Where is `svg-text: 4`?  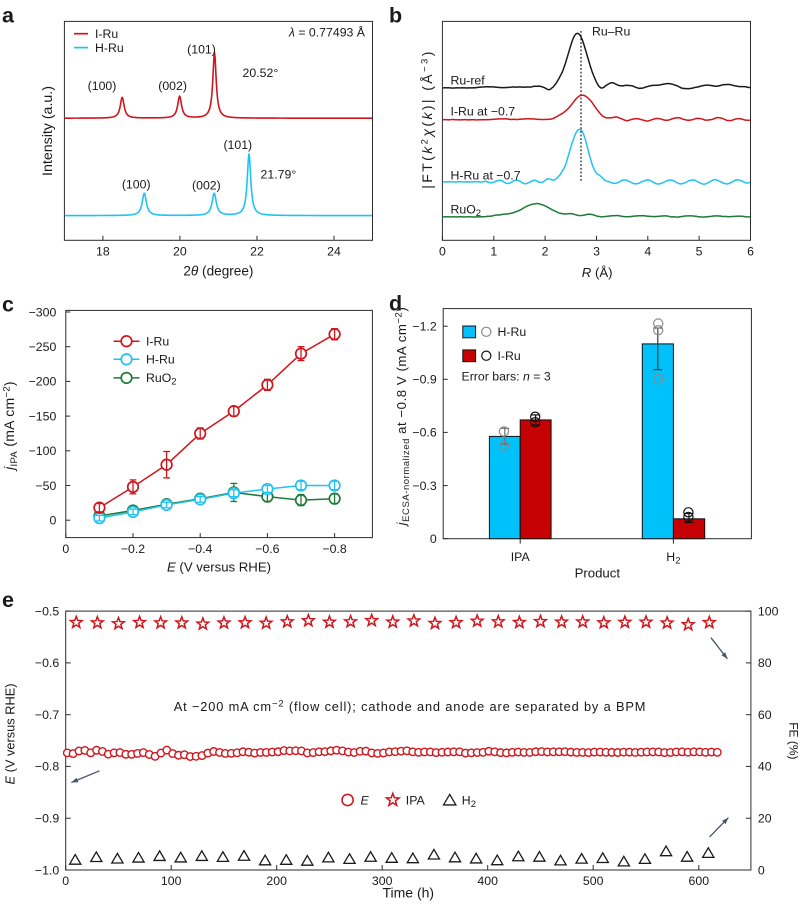 svg-text: 4 is located at coordinates (647, 251).